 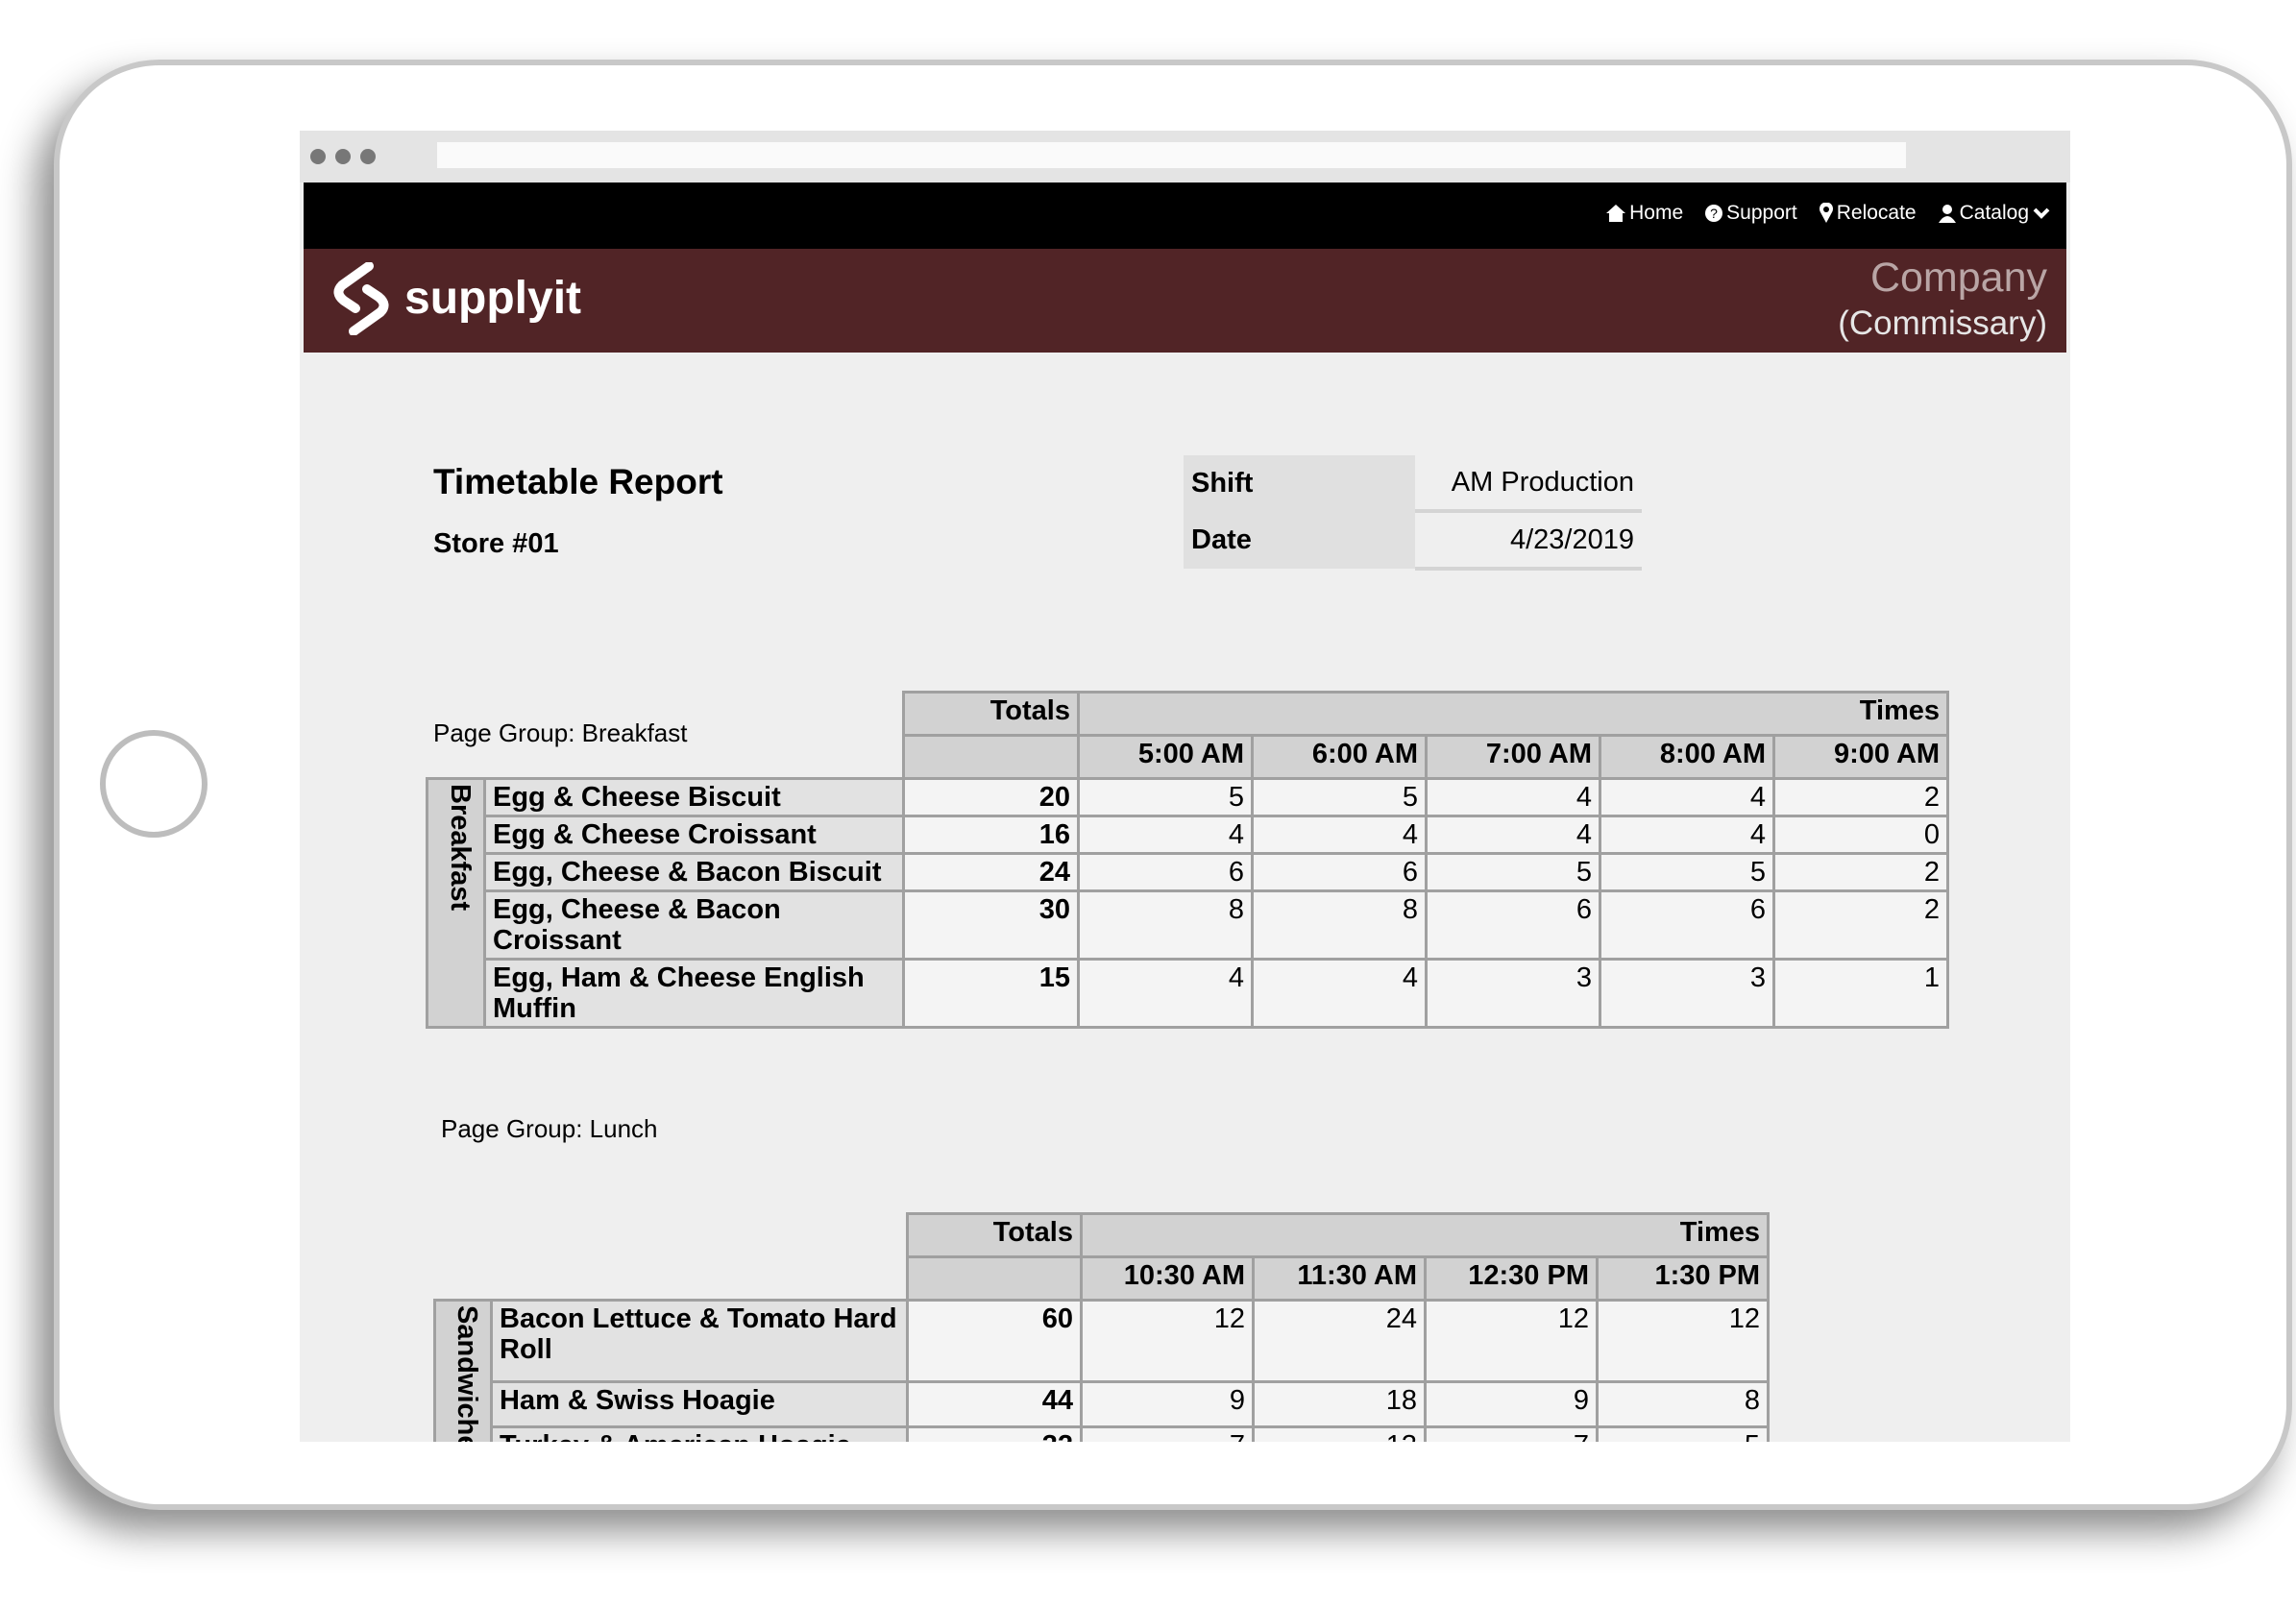 I want to click on support-icon: ?, so click(x=1714, y=213).